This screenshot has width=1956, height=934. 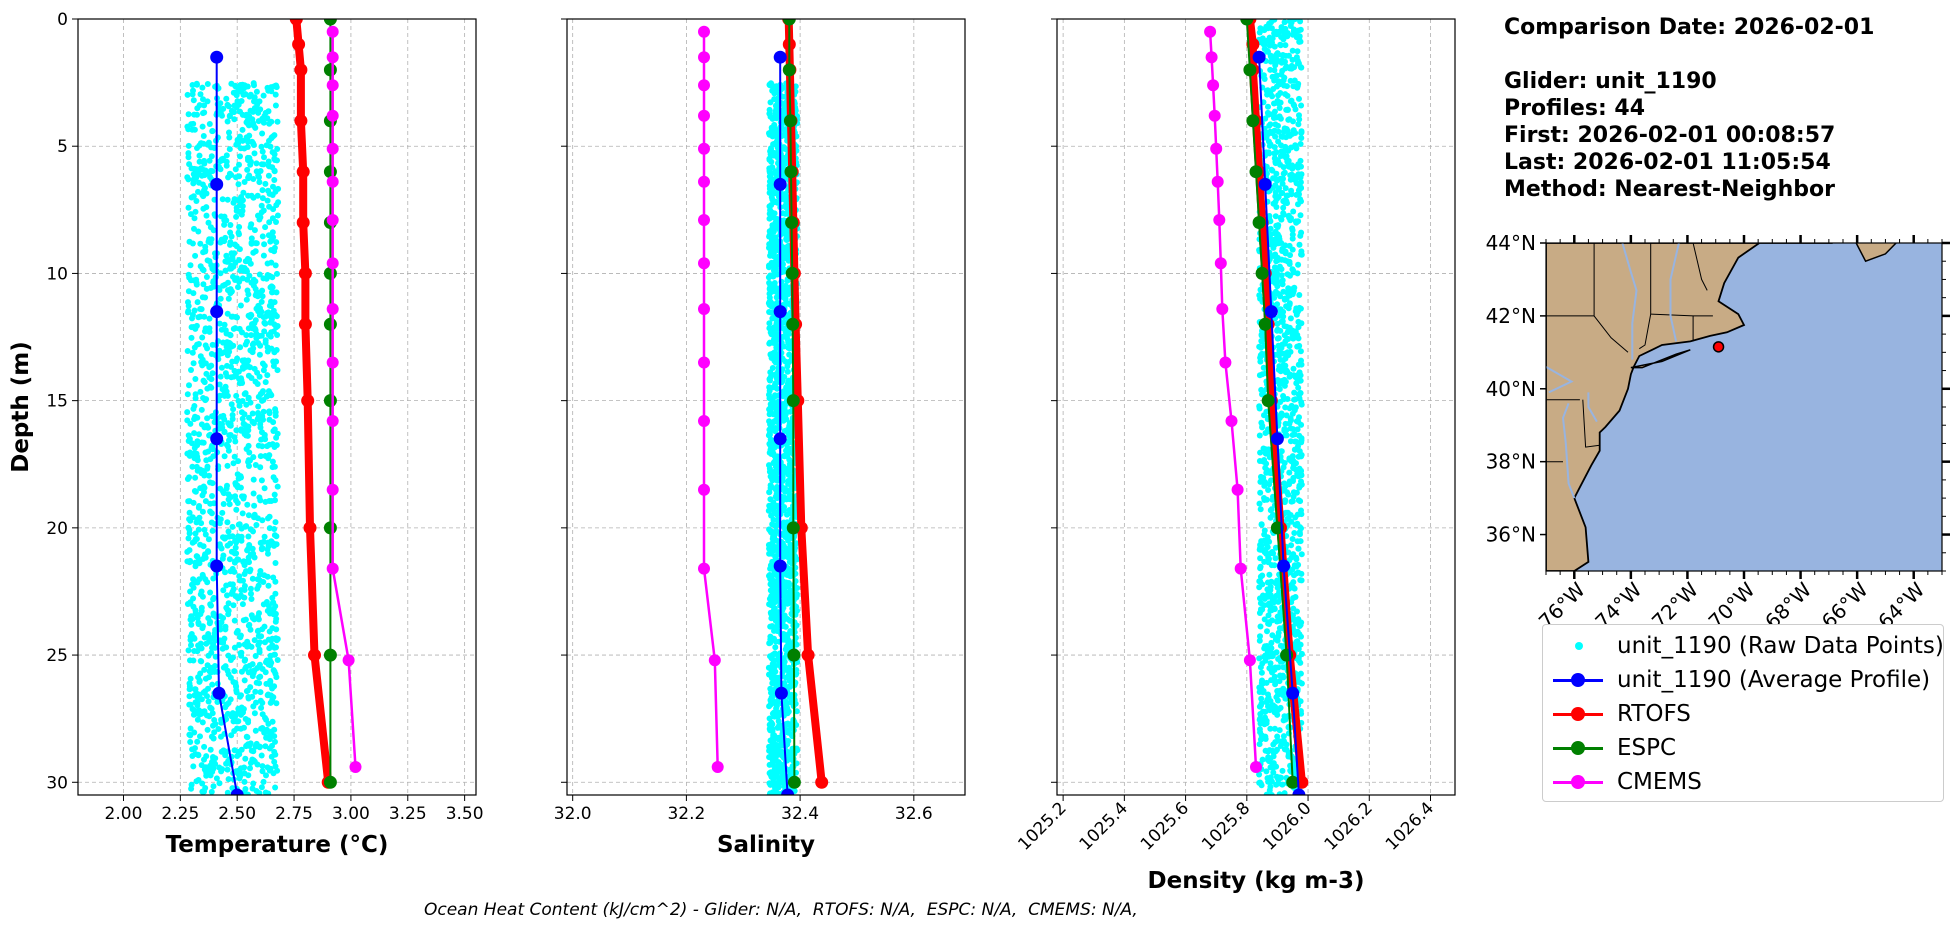 I want to click on x-tick-label: 3.25, so click(x=408, y=814).